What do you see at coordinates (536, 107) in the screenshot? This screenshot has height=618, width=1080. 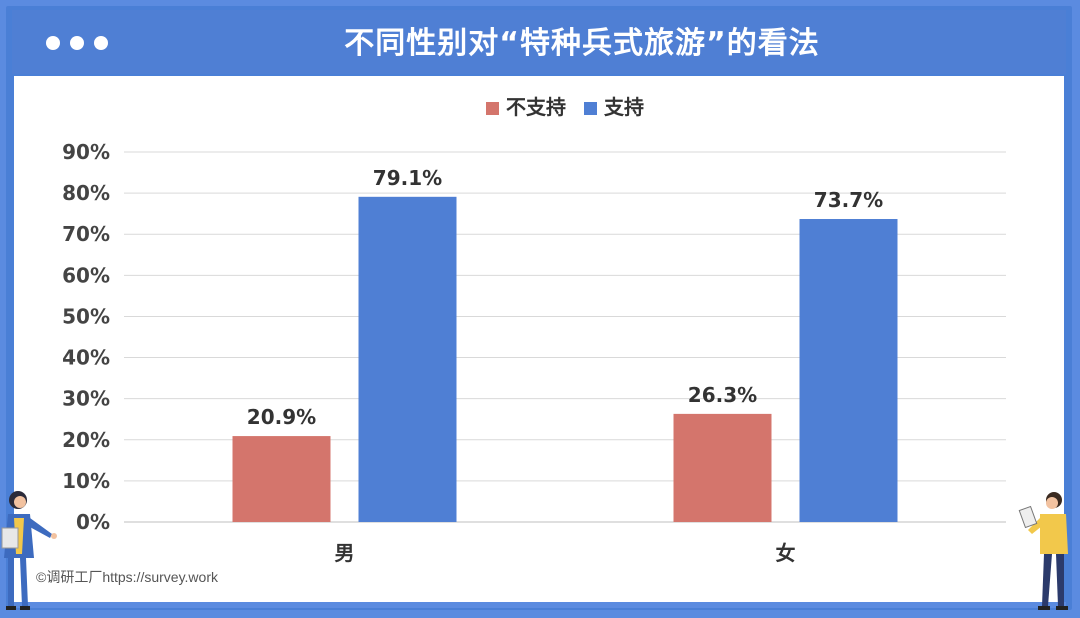 I see `legend-label: 不支持` at bounding box center [536, 107].